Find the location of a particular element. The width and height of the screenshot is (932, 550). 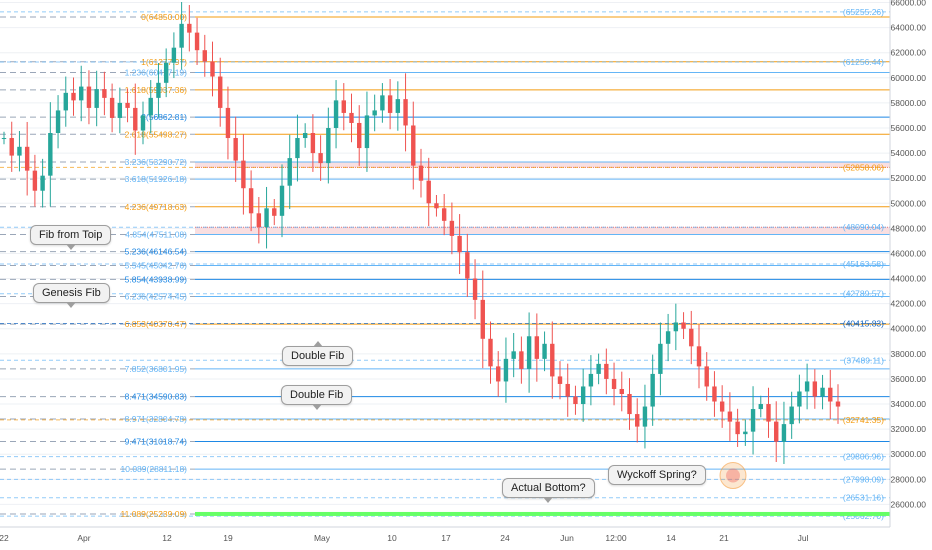

x-axis: 22 Apr 12 19 May 10 17 24 Jun 12:00 14 21 Jul is located at coordinates (445, 534).